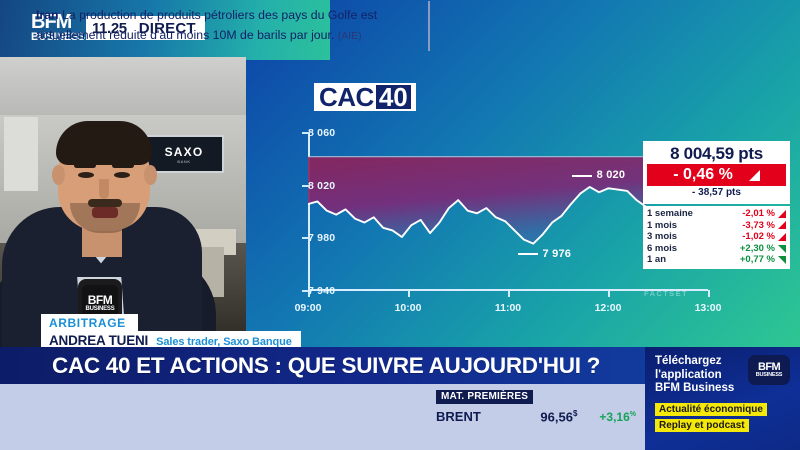  What do you see at coordinates (408, 308) in the screenshot?
I see `chart-x-tick-label: 10:00` at bounding box center [408, 308].